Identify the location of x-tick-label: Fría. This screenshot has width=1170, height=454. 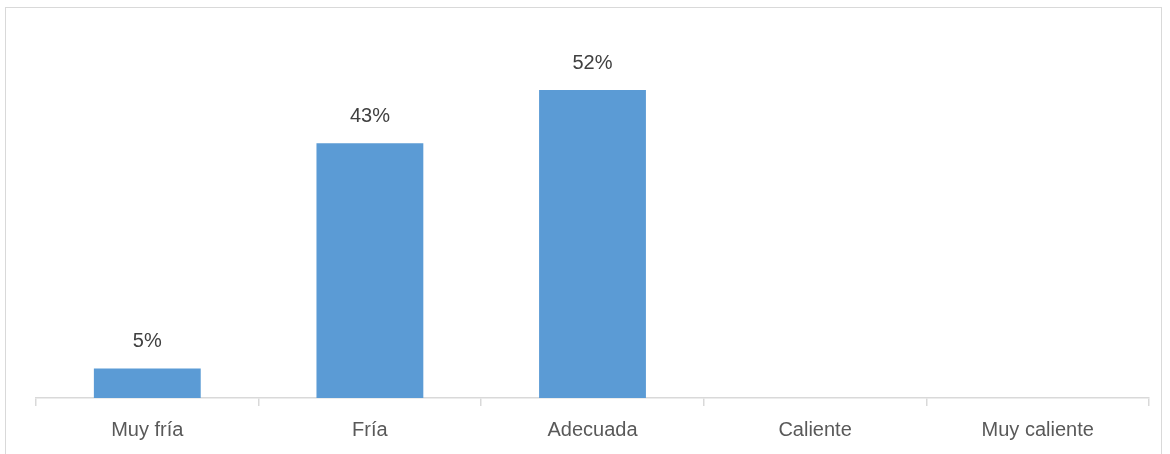
(370, 428).